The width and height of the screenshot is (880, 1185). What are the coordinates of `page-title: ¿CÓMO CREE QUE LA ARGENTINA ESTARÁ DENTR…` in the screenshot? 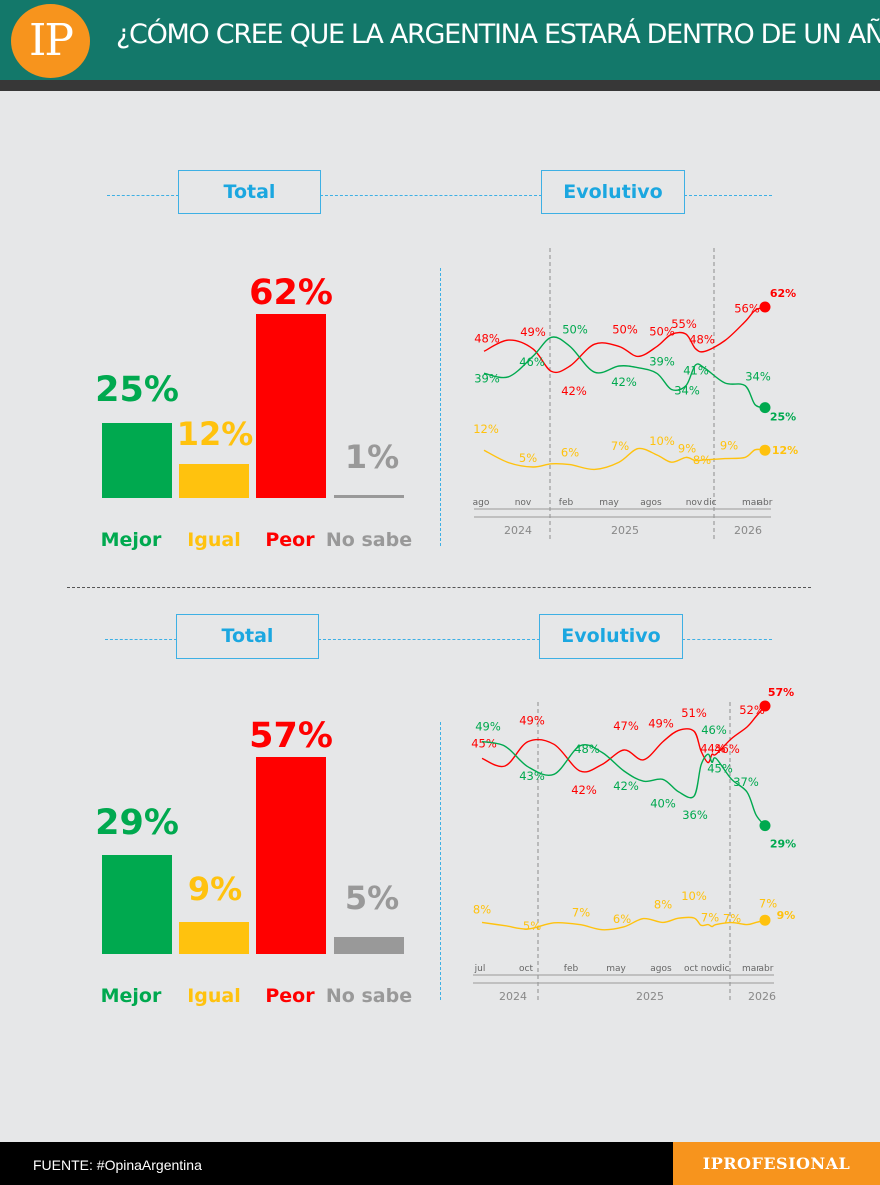 It's located at (498, 34).